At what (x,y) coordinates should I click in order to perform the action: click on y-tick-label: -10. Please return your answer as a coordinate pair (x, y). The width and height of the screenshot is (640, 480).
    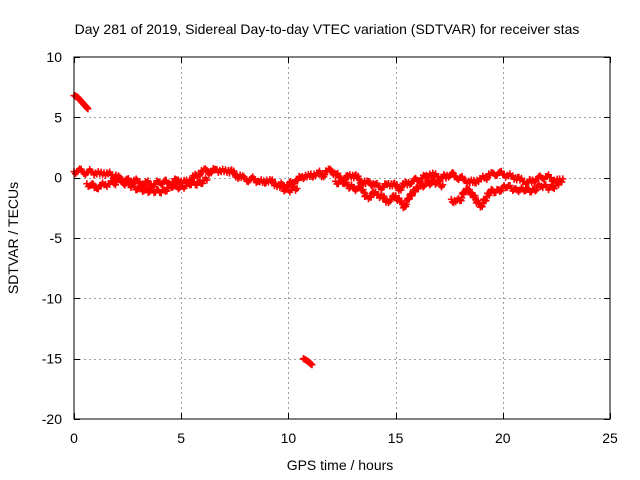
    Looking at the image, I should click on (52, 298).